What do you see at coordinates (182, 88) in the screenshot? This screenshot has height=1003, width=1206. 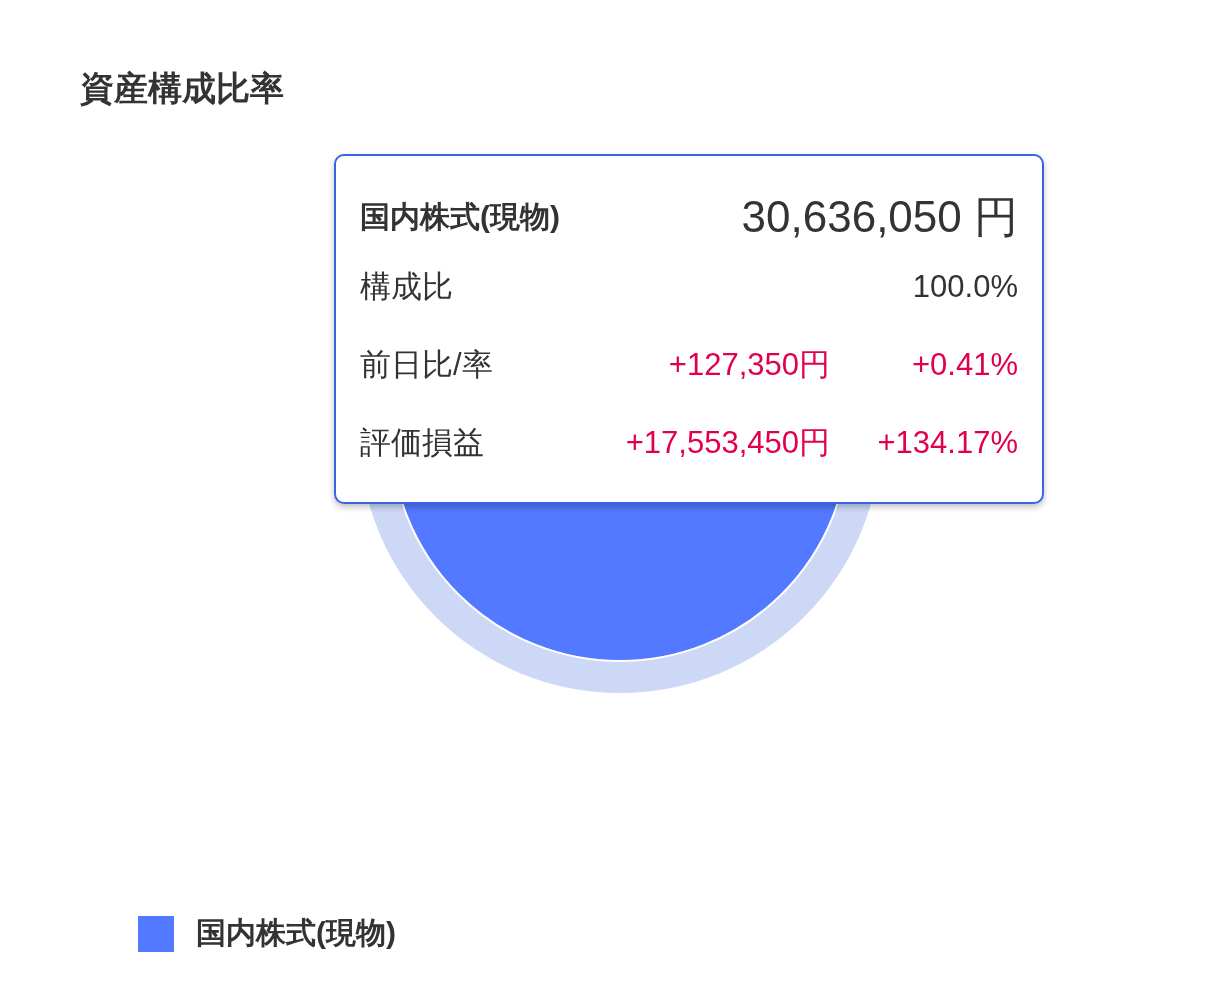 I see `chart-title: 資産構成比率` at bounding box center [182, 88].